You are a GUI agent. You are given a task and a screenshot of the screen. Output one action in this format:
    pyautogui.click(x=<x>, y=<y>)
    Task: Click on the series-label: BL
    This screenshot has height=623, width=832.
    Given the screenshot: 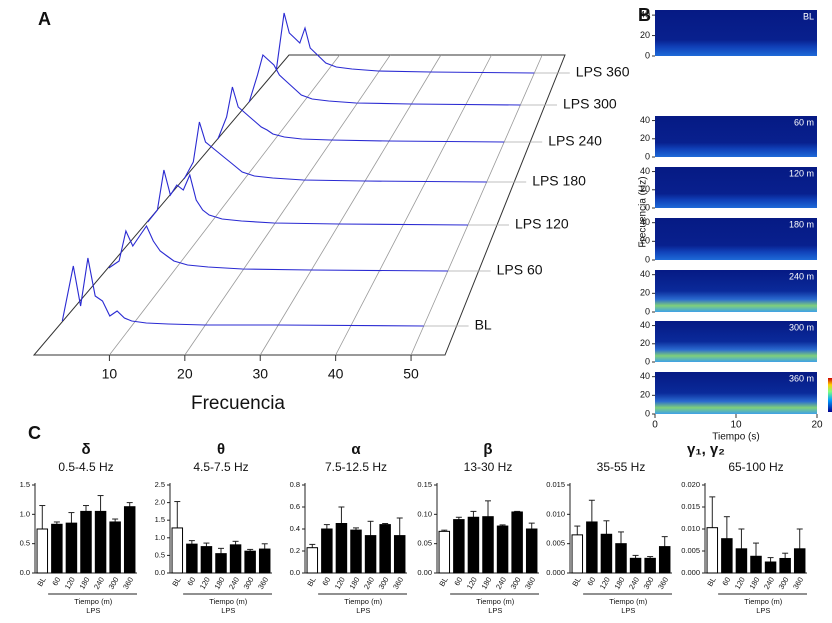 What is the action you would take?
    pyautogui.click(x=483, y=325)
    